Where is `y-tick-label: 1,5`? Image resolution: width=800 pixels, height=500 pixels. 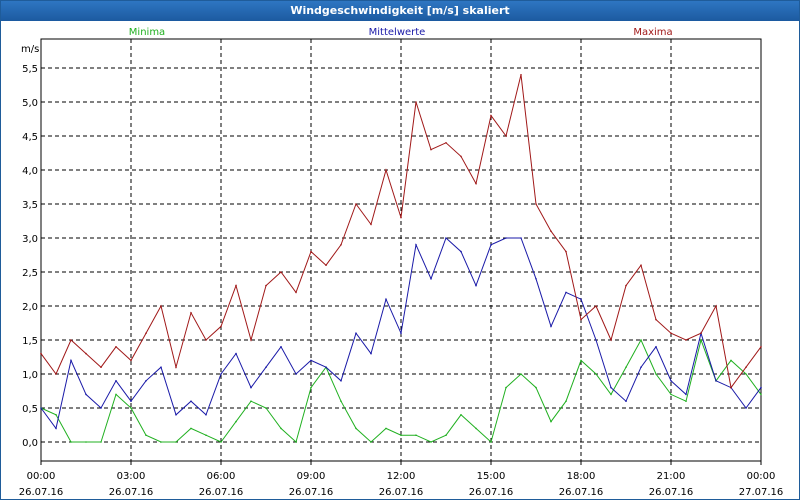 y-tick-label: 1,5 is located at coordinates (30, 341).